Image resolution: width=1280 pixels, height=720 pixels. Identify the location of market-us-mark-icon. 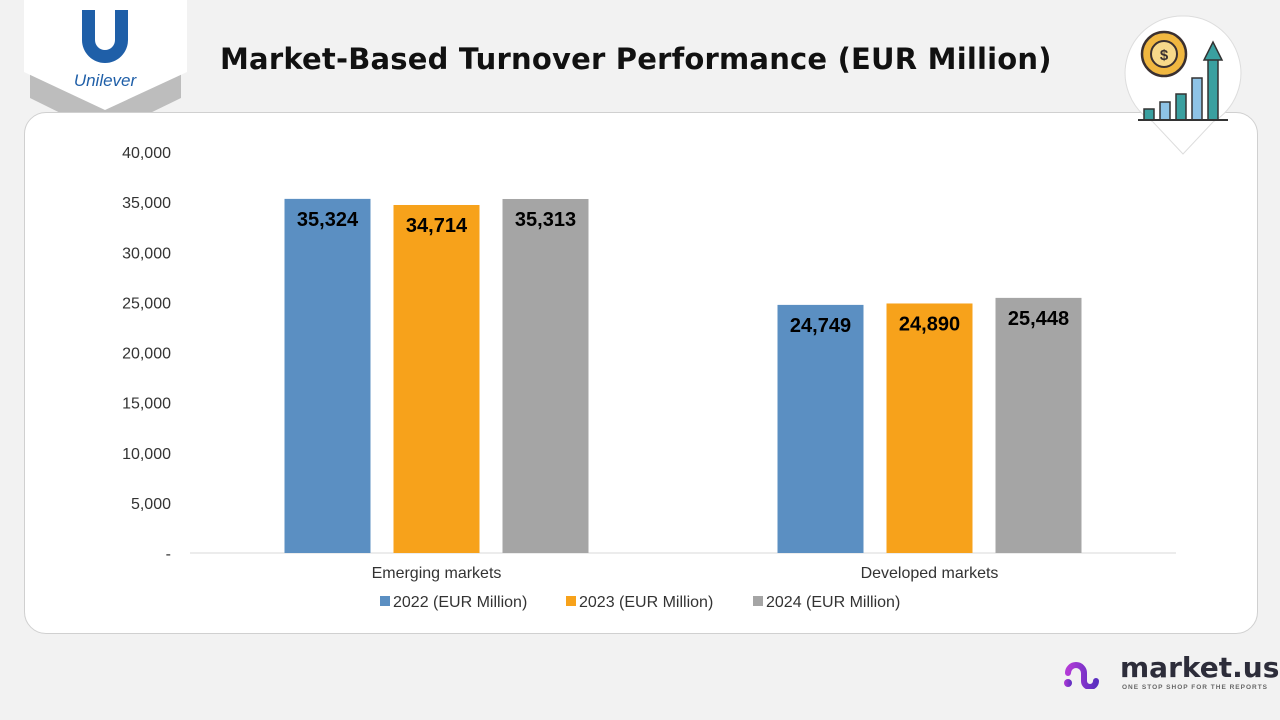
(1087, 674).